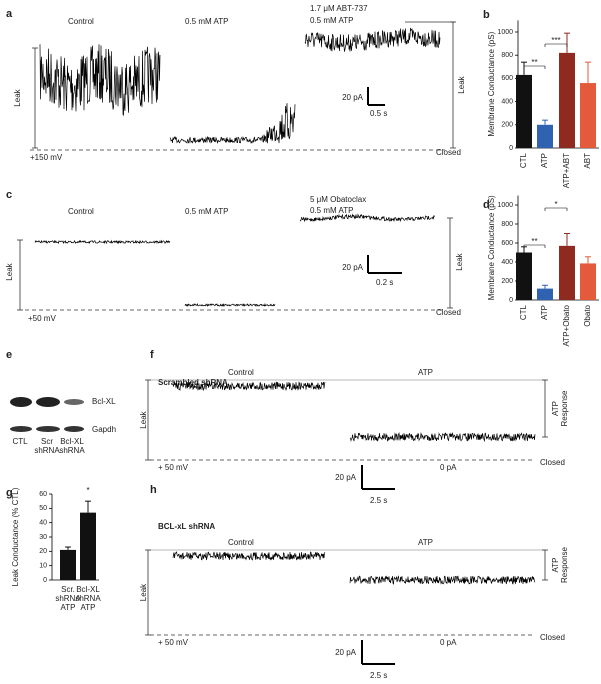 The width and height of the screenshot is (601, 684). I want to click on x-tick-label: ATP, so click(544, 160).